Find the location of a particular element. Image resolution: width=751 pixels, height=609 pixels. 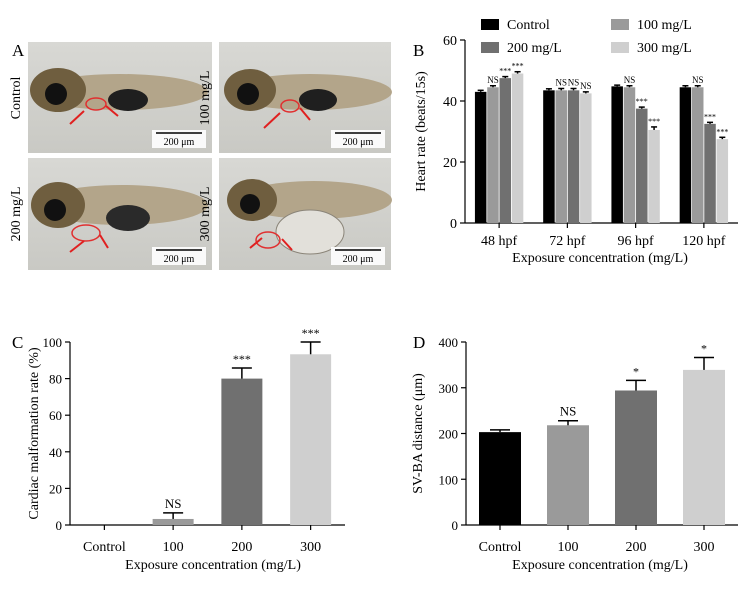

image-label-control: Control is located at coordinates (16, 98).